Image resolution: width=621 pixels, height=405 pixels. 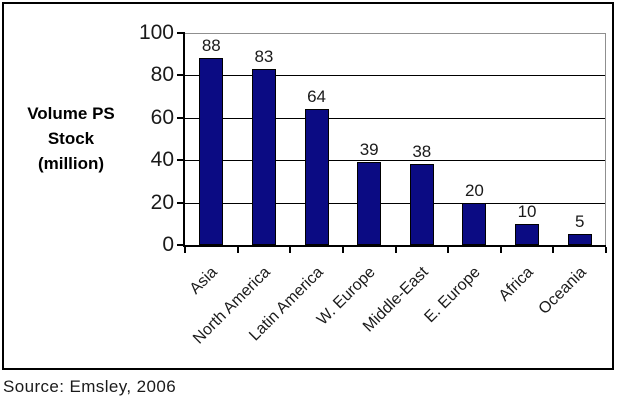 I want to click on x-category-label: E. Europe, so click(x=453, y=295).